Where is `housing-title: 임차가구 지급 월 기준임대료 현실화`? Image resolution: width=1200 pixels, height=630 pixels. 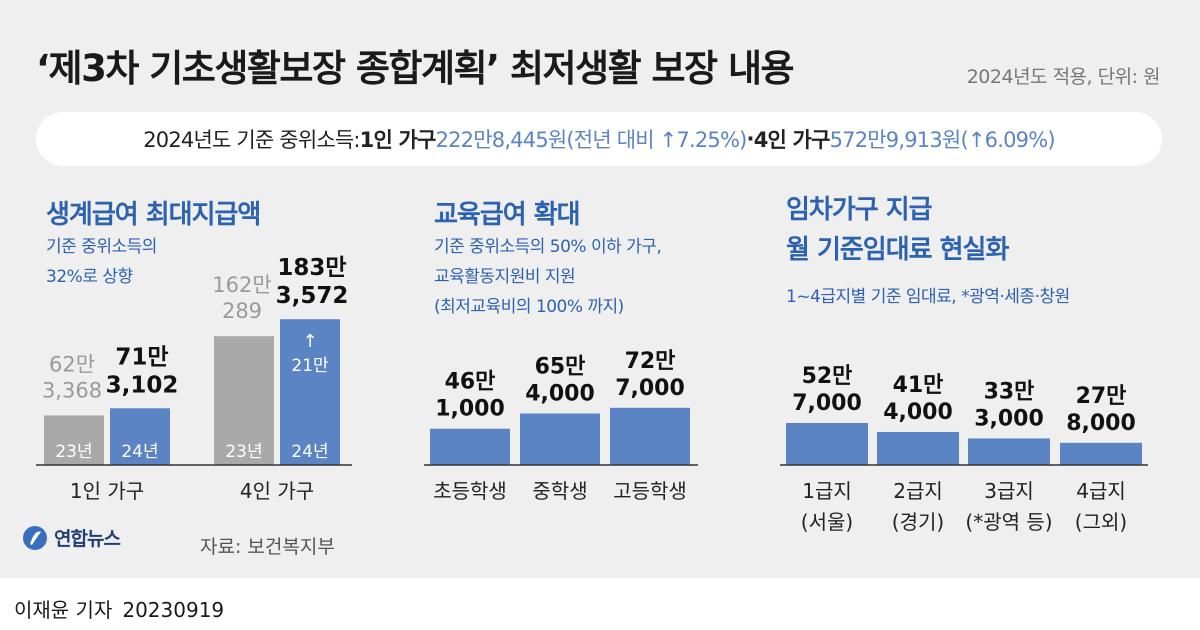
housing-title: 임차가구 지급 월 기준임대료 현실화 is located at coordinates (897, 230).